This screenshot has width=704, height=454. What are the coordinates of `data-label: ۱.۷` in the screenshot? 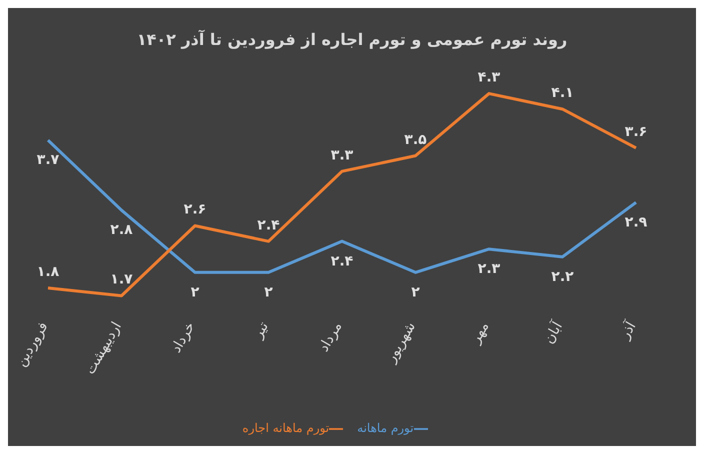 It's located at (122, 280).